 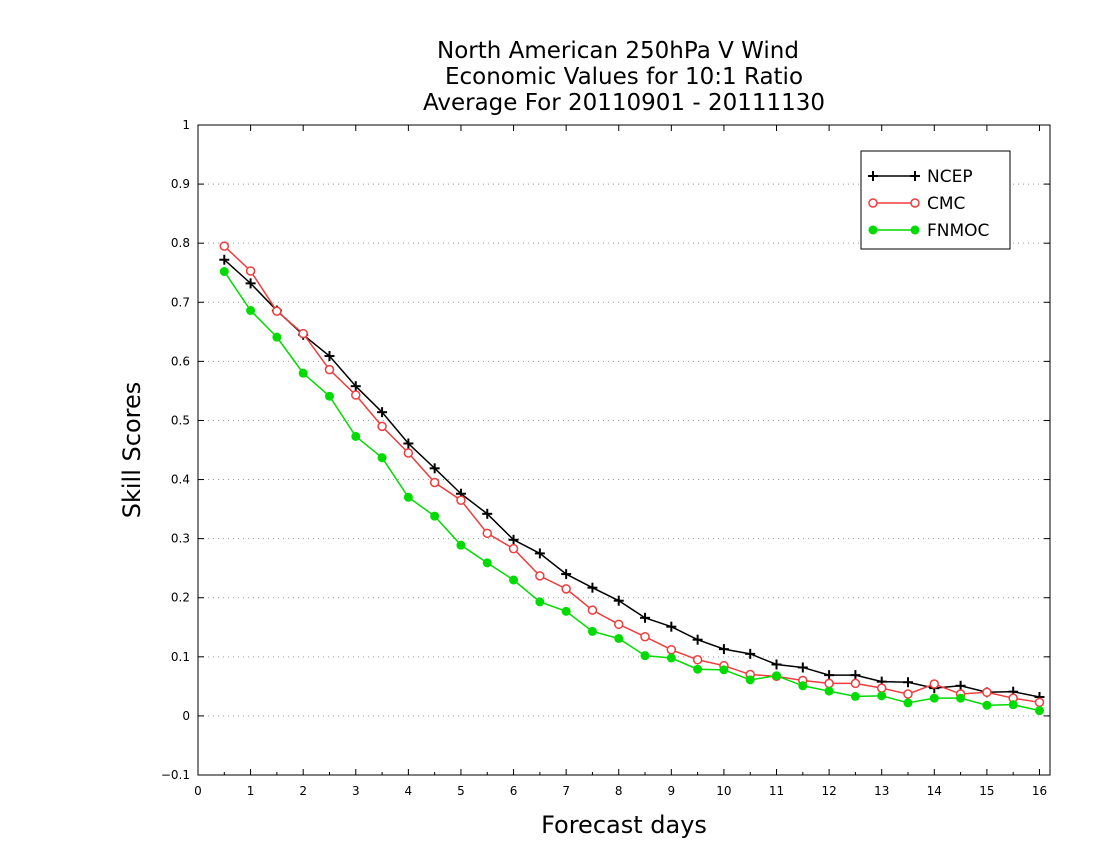 I want to click on legend: NCEP CMC FNMOC, so click(x=935, y=200).